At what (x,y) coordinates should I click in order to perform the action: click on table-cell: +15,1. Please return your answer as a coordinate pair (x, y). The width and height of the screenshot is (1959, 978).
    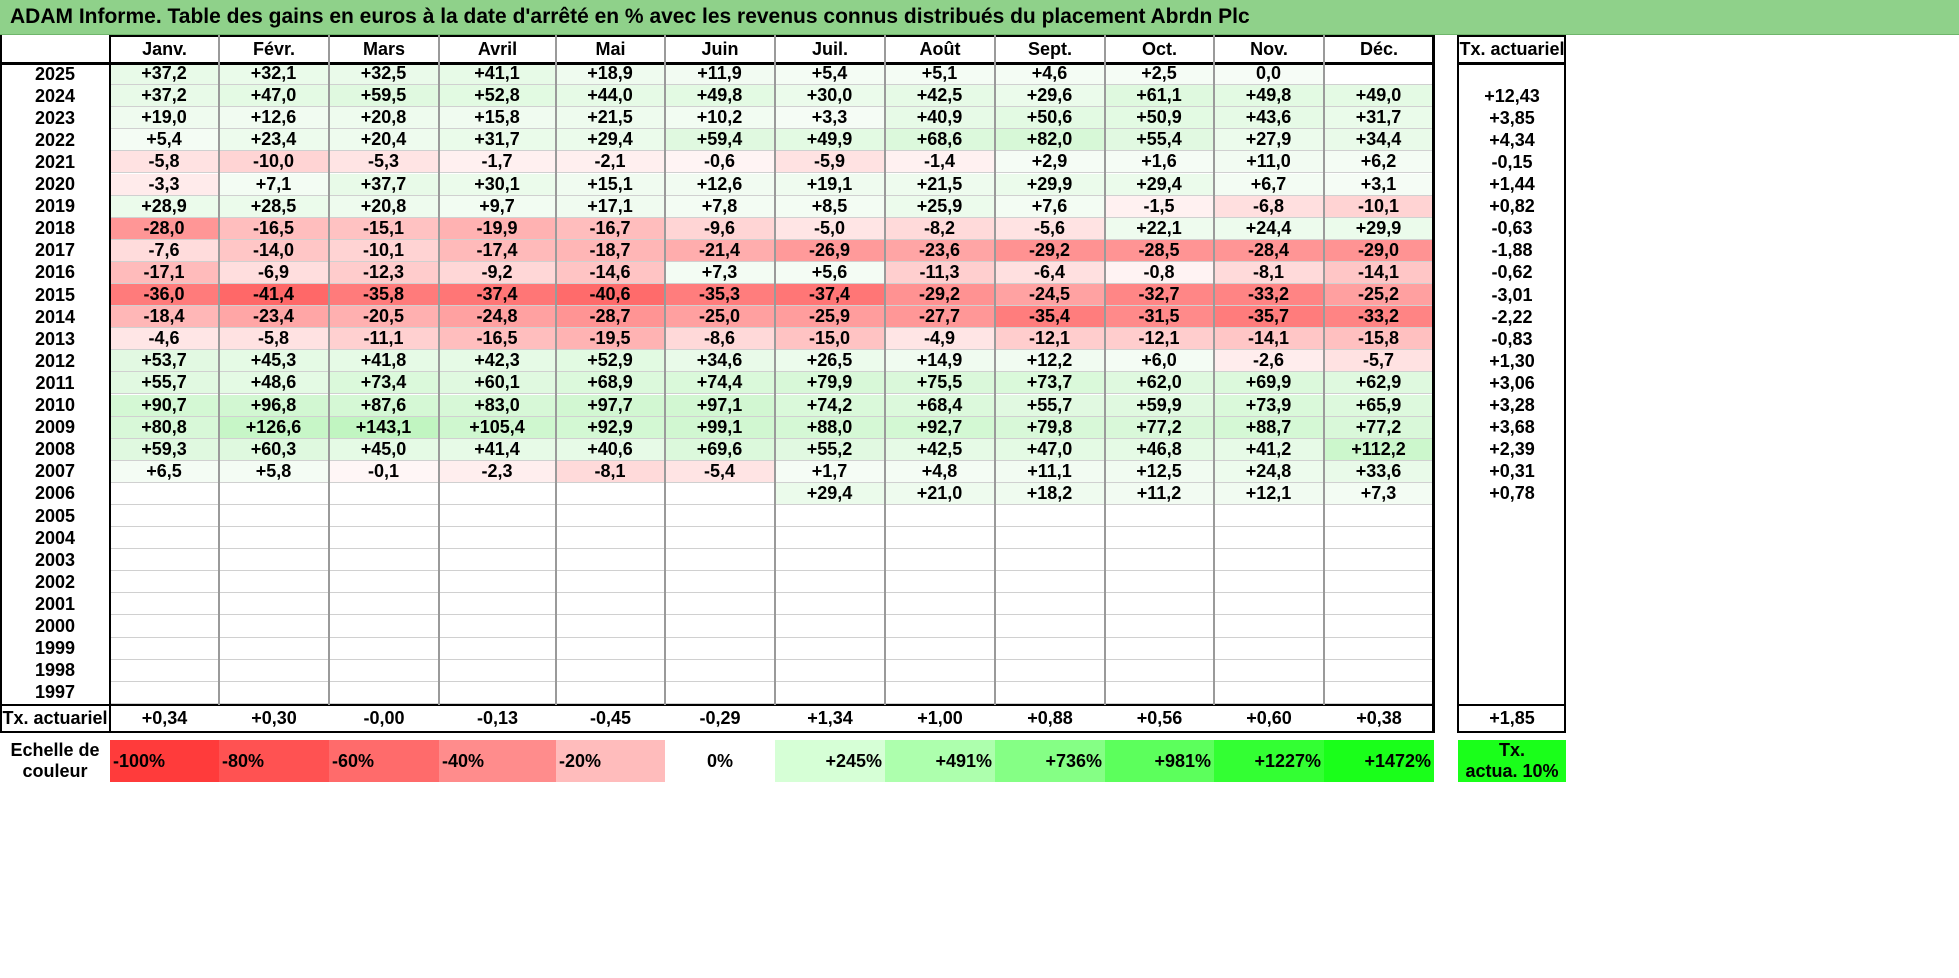
    Looking at the image, I should click on (610, 184).